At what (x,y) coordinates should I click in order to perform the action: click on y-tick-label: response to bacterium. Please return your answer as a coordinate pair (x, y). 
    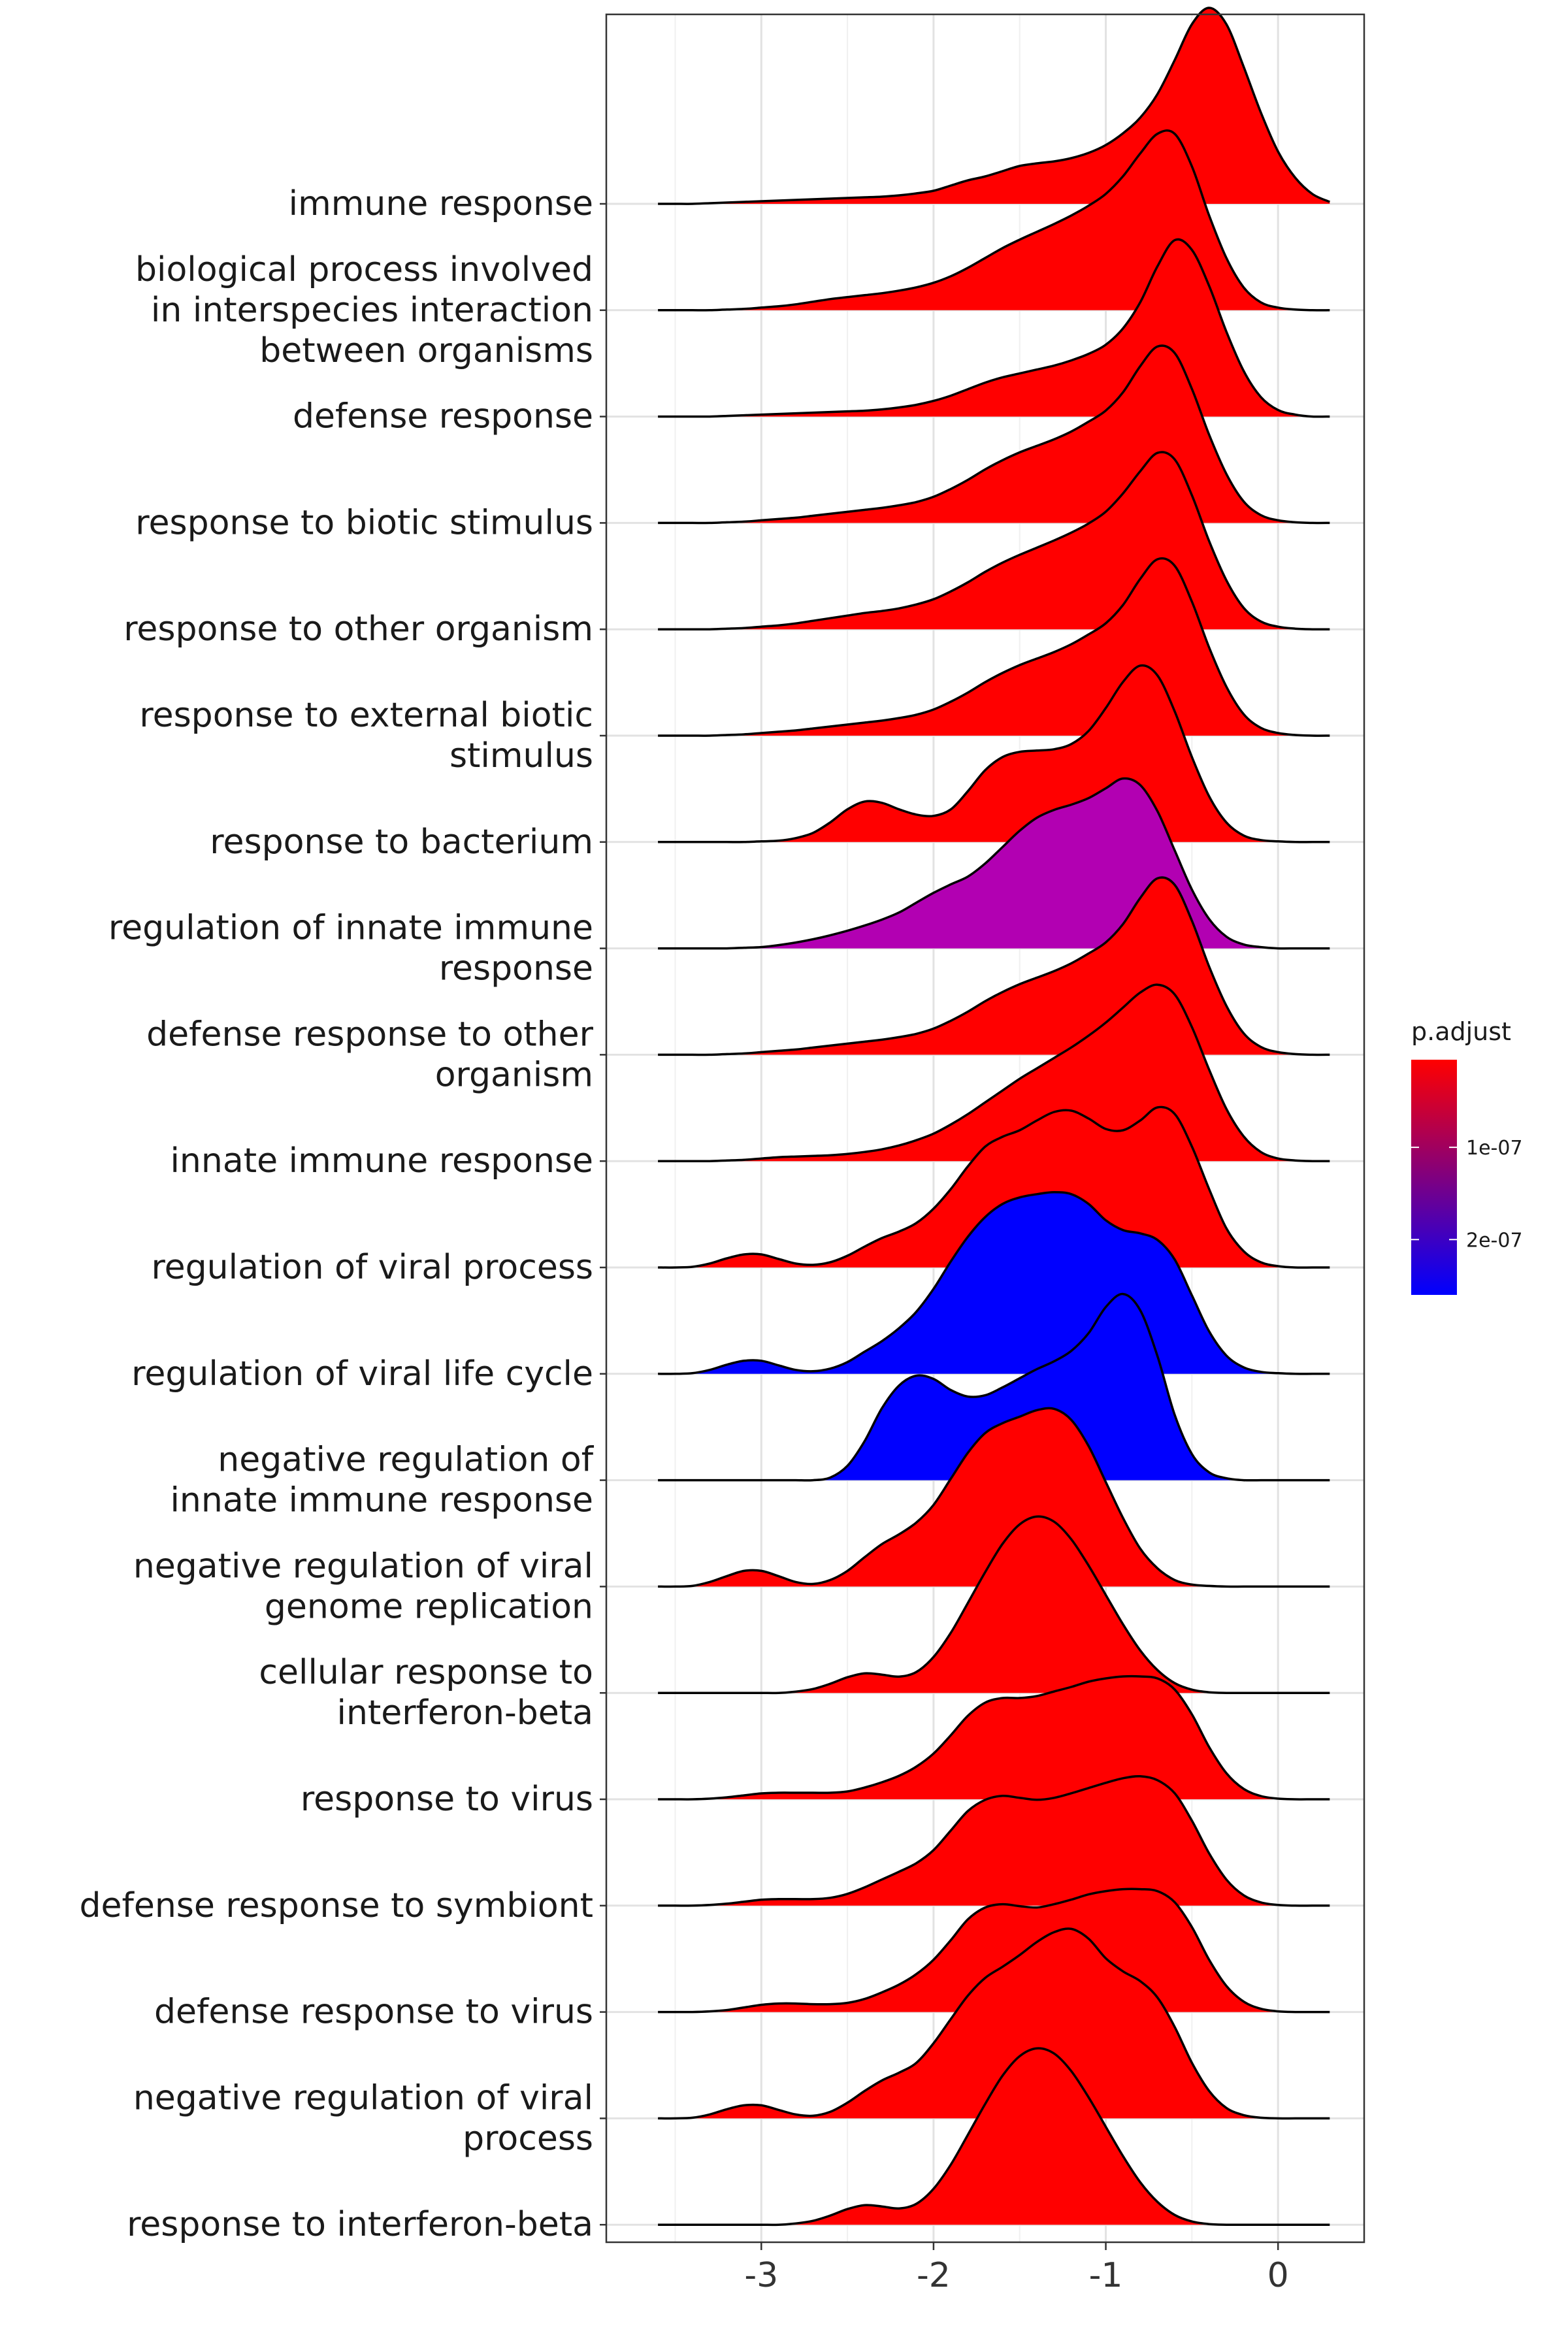
    Looking at the image, I should click on (401, 842).